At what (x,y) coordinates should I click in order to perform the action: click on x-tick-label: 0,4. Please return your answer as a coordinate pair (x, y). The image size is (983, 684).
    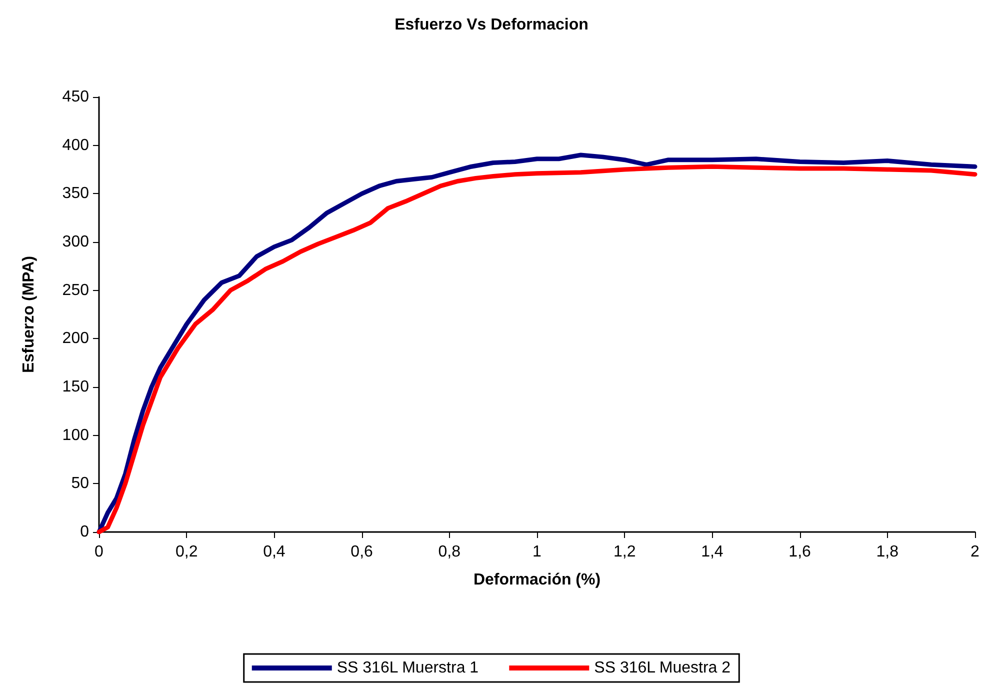
    Looking at the image, I should click on (274, 552).